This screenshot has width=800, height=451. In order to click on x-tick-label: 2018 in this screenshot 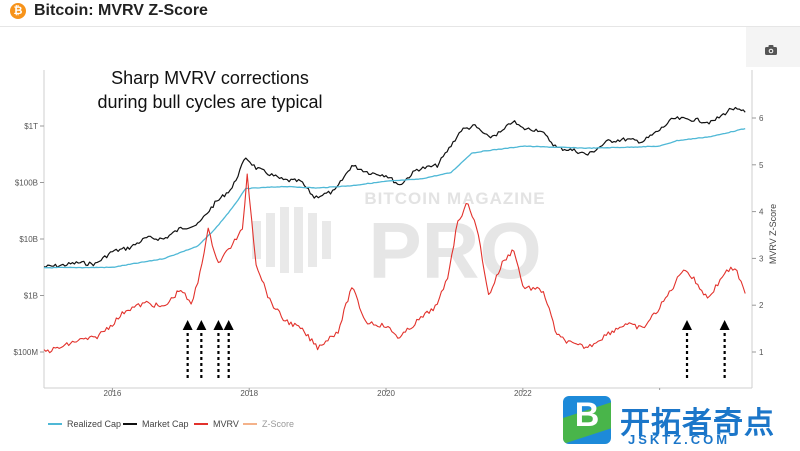, I will do `click(249, 393)`.